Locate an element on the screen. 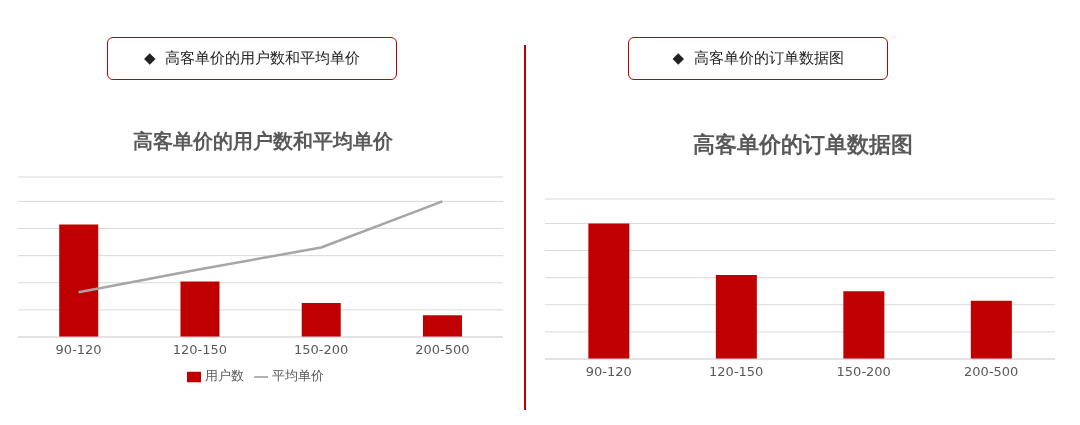 The width and height of the screenshot is (1080, 425). text: ◆ 高客单价的订单数据图 is located at coordinates (758, 58).